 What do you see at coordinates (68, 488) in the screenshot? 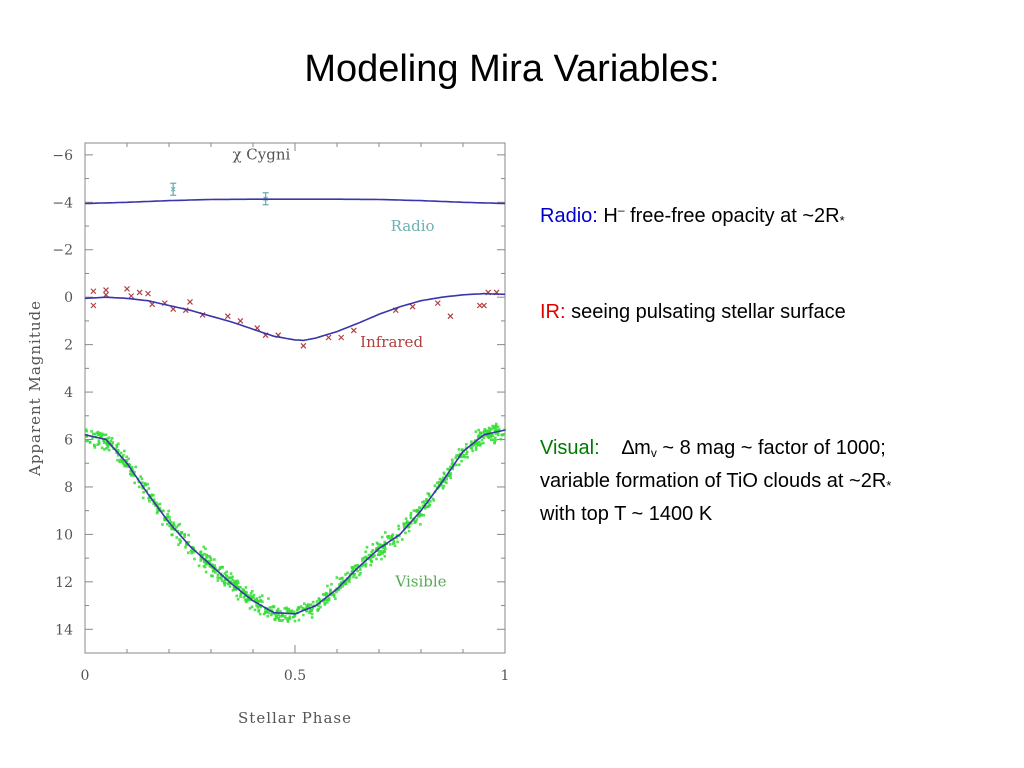
I see `y-tick-label: 8` at bounding box center [68, 488].